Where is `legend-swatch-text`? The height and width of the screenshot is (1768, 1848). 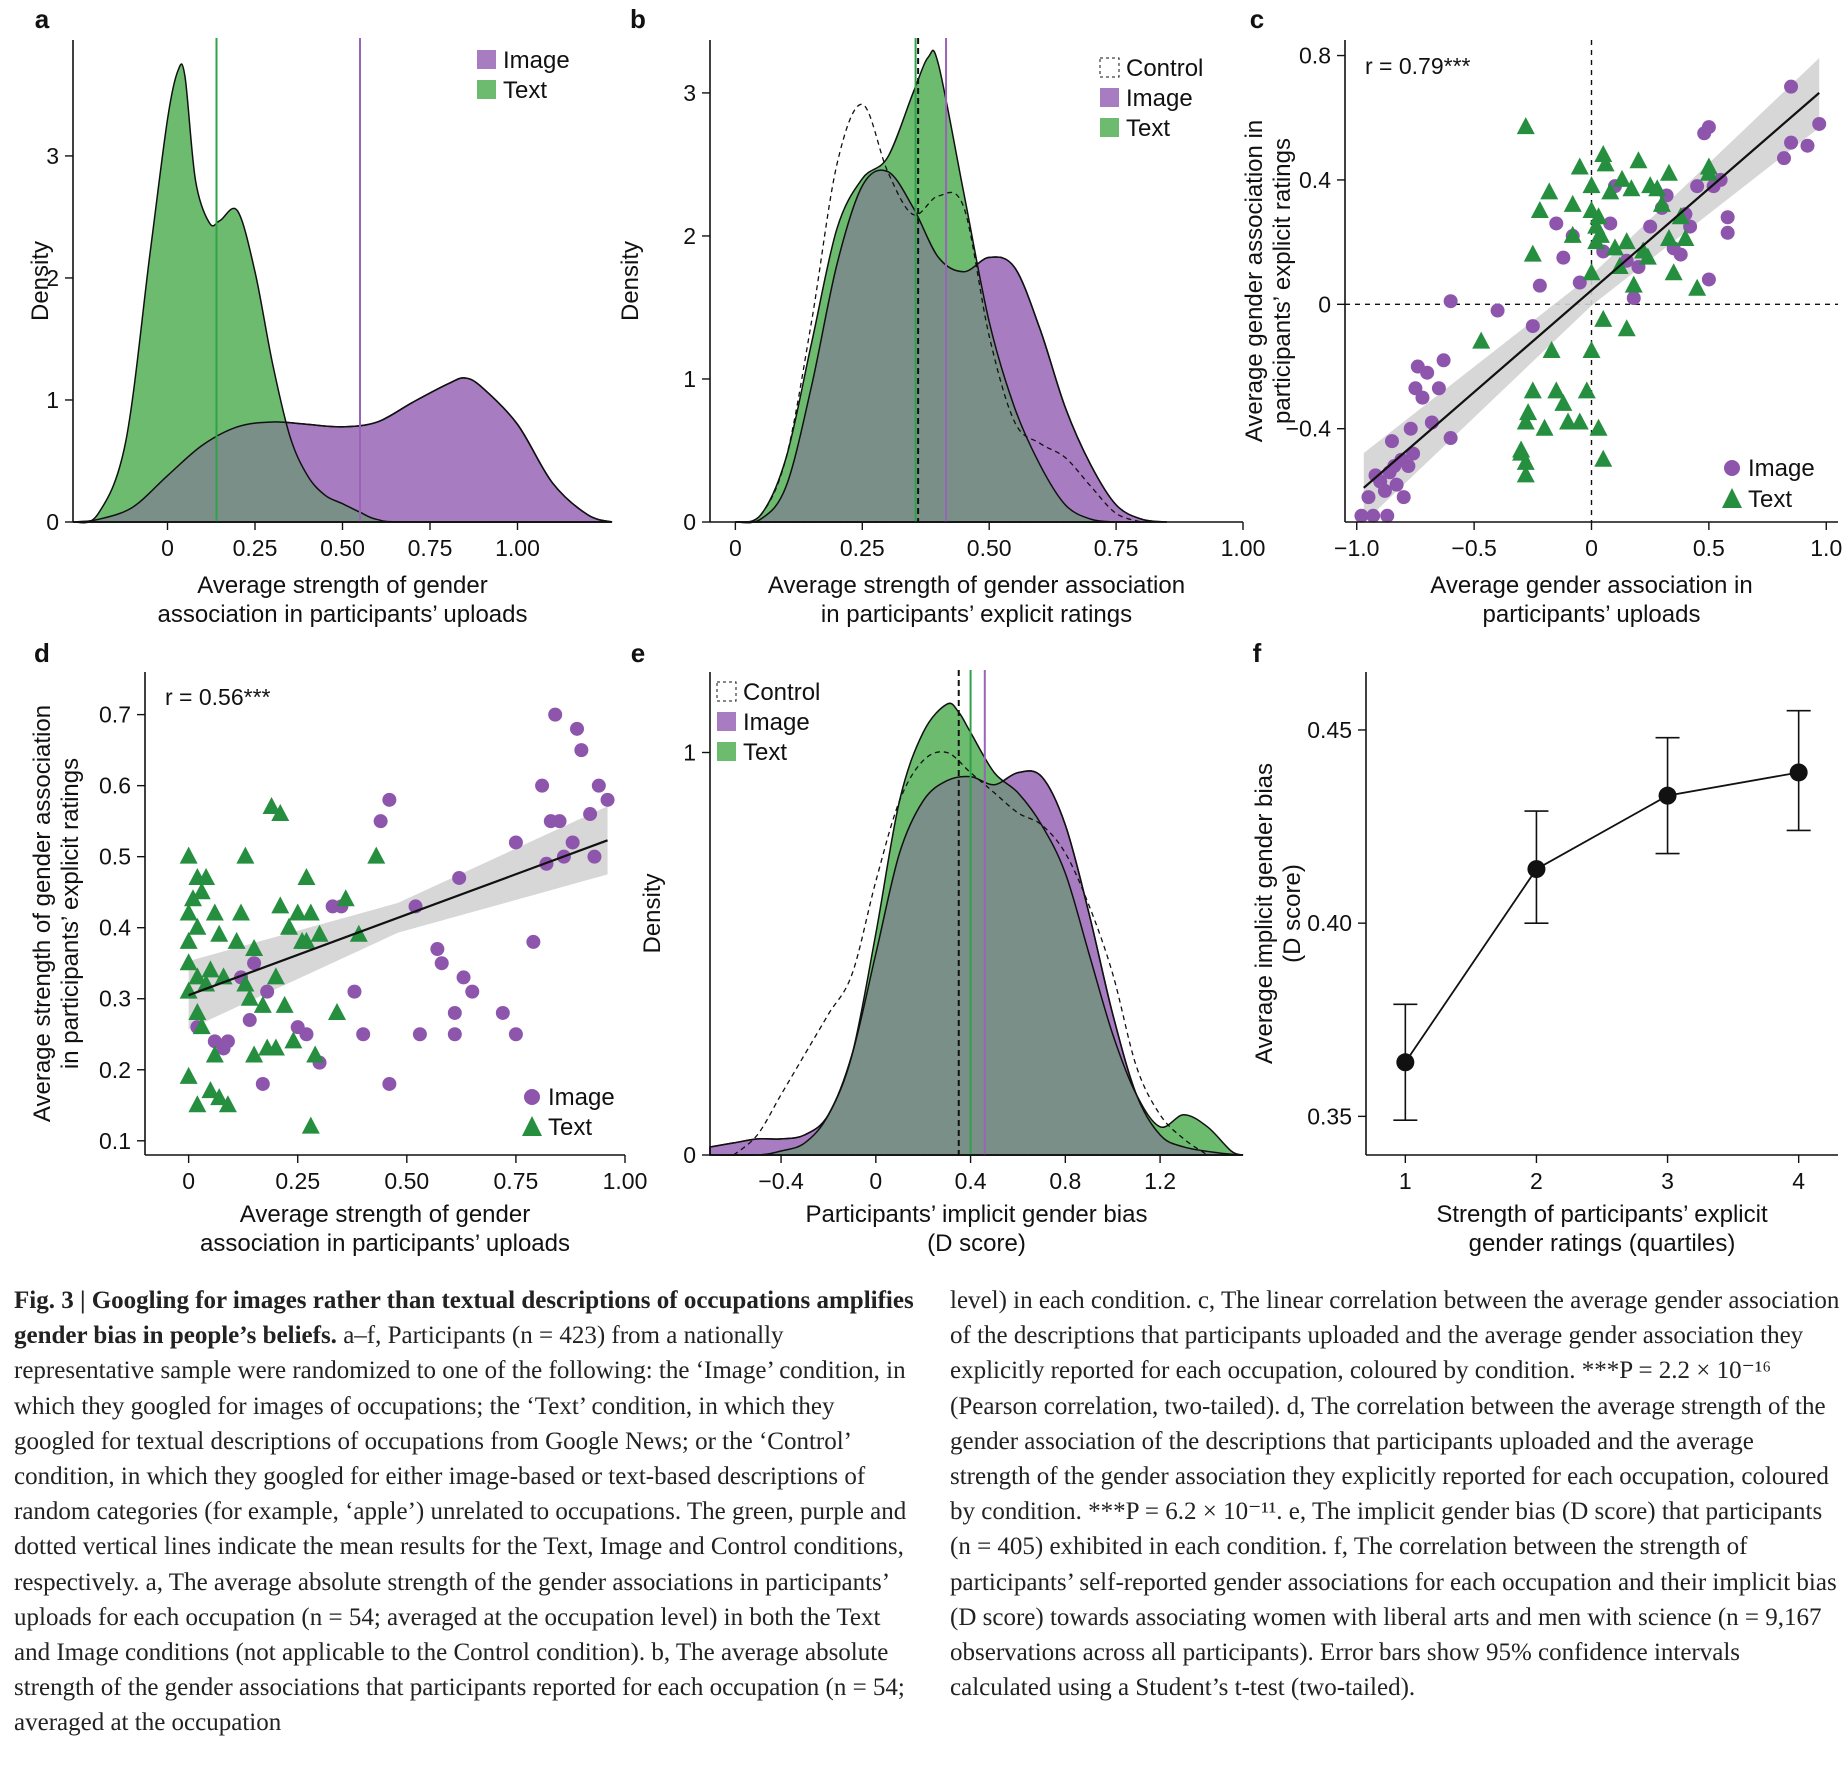
legend-swatch-text is located at coordinates (486, 89).